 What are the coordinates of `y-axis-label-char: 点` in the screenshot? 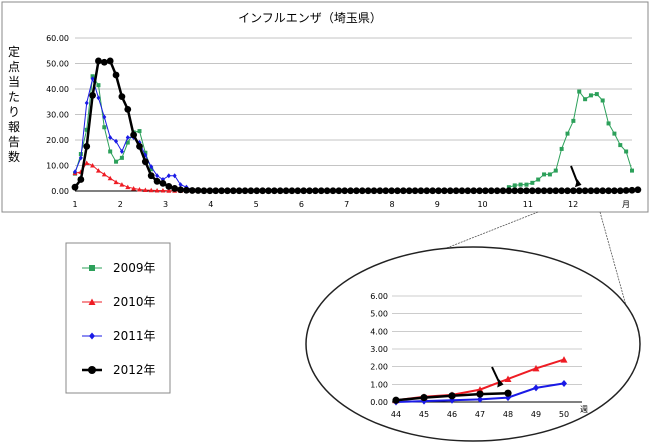 It's located at (14, 67).